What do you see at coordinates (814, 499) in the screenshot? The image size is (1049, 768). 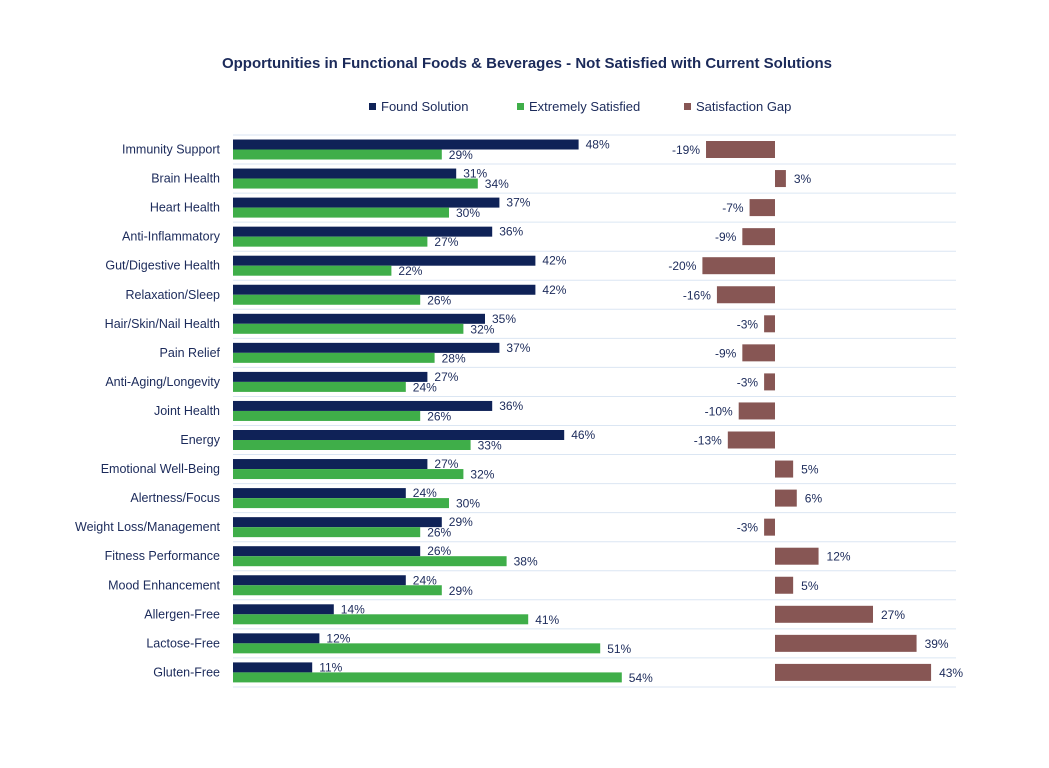 I see `label-satisfaction-gap-alertness-focus: 6%` at bounding box center [814, 499].